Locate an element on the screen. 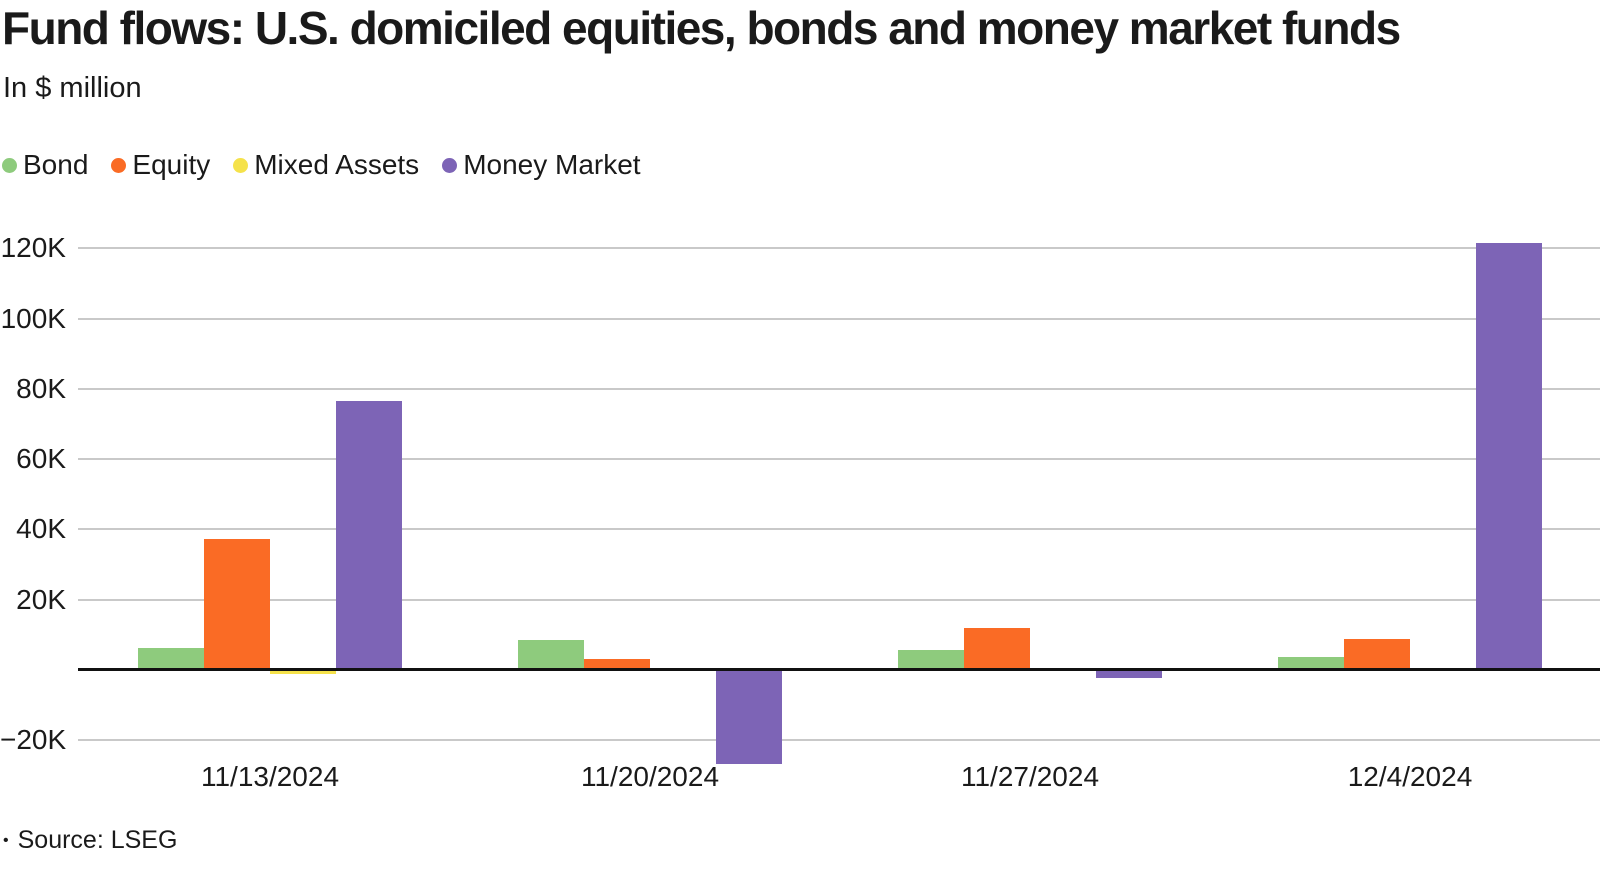  x-axis-tick-label: 11/13/2024 is located at coordinates (270, 776).